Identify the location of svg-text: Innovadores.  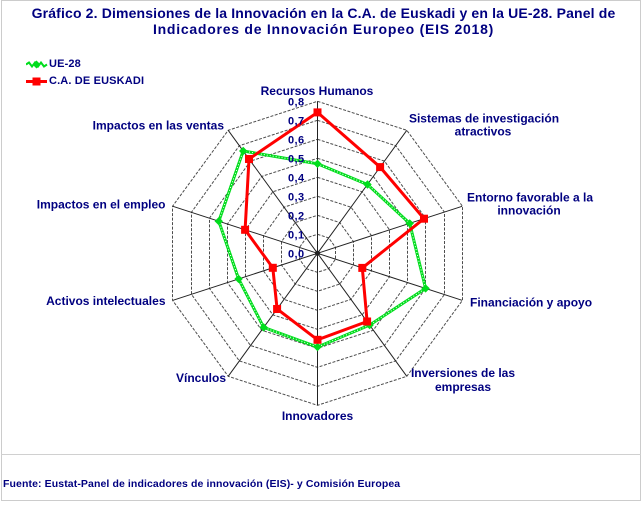
(318, 416).